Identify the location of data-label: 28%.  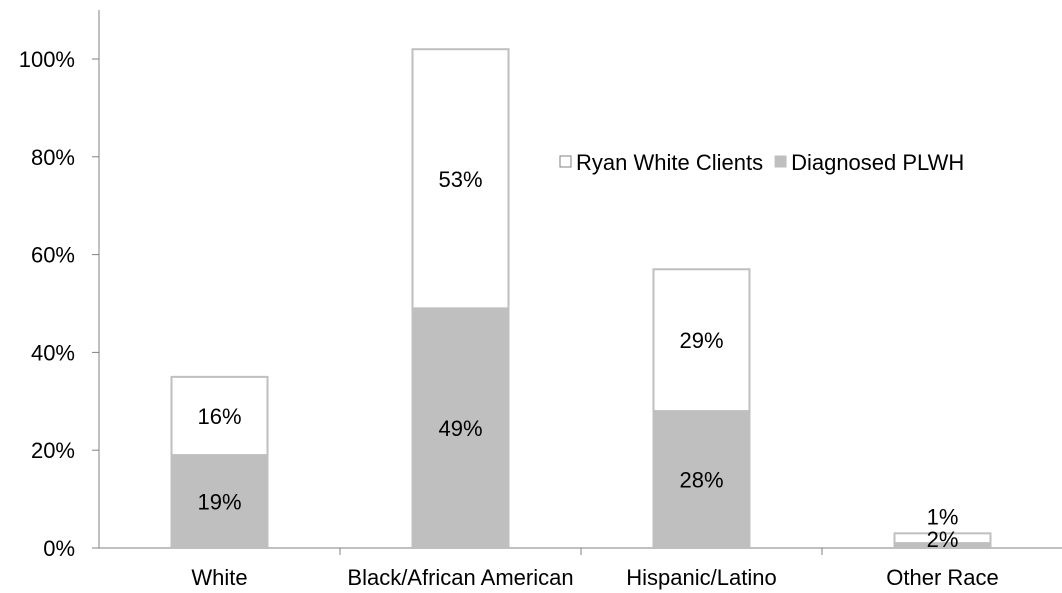
(701, 480).